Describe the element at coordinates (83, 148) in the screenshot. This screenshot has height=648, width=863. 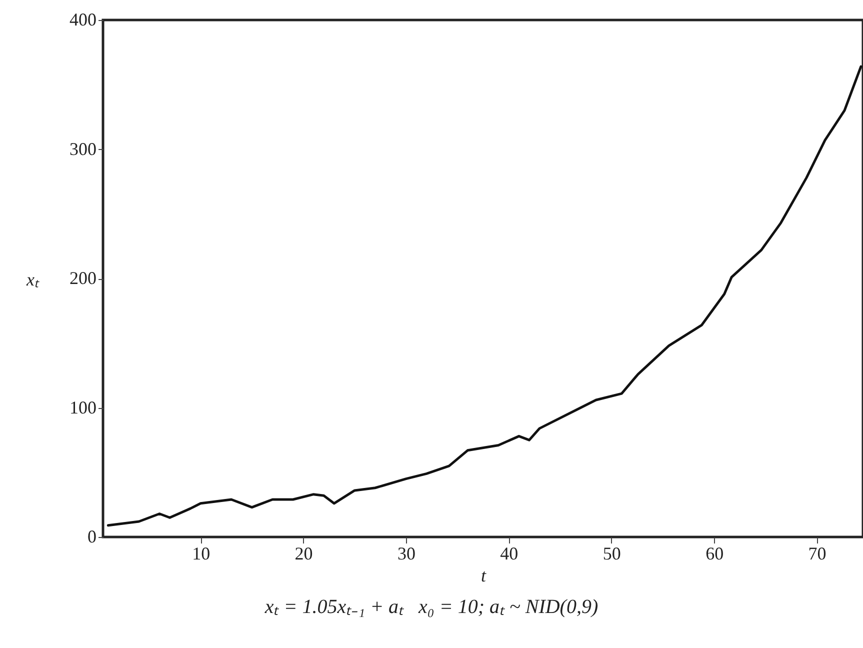
I see `y-tick-label: 300` at that location.